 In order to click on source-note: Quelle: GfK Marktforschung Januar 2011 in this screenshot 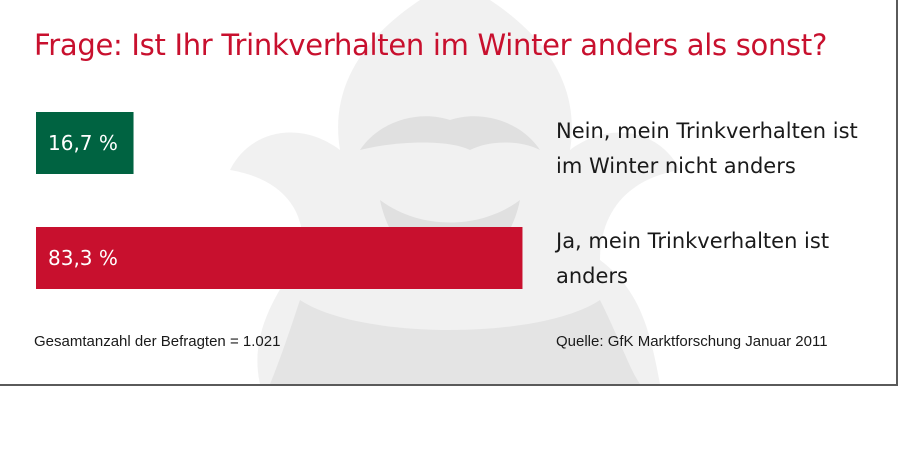, I will do `click(692, 341)`.